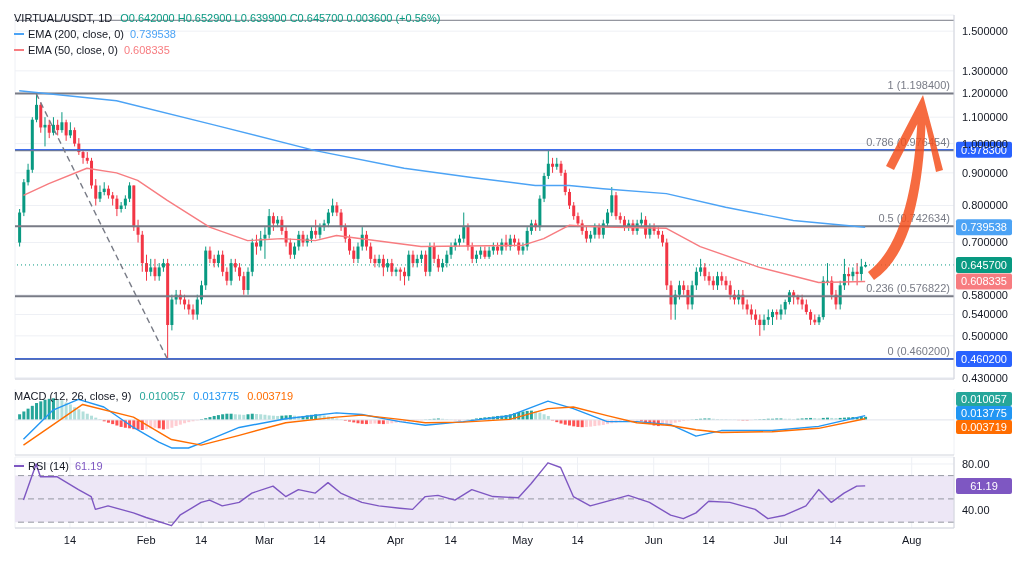 Image resolution: width=1024 pixels, height=576 pixels. I want to click on y-tick-label: 0.540000, so click(985, 314).